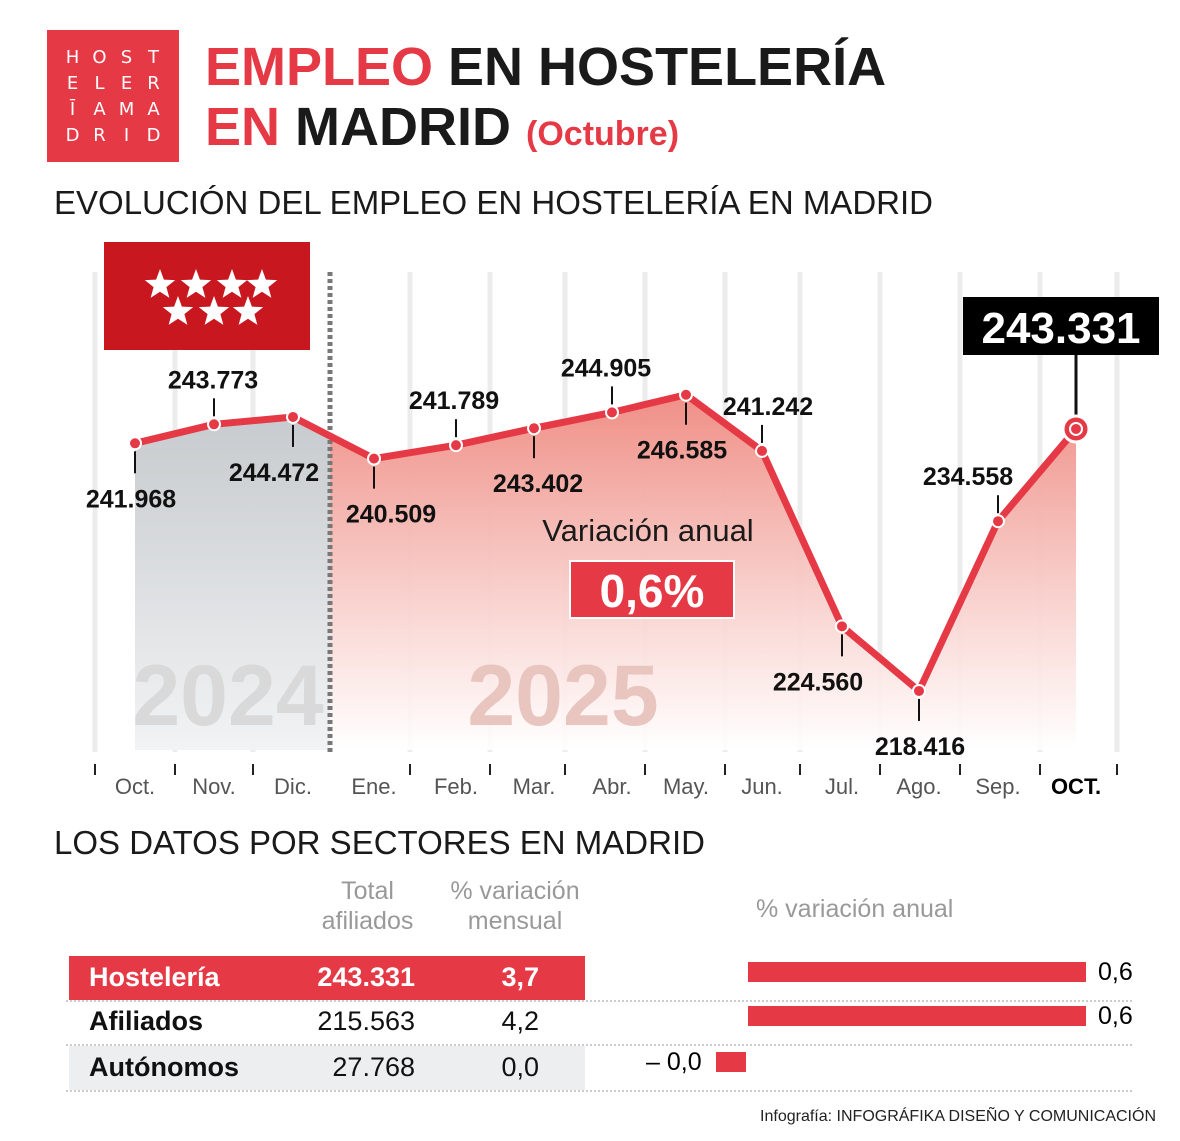 The width and height of the screenshot is (1180, 1141). What do you see at coordinates (214, 786) in the screenshot?
I see `x-tick-label: Nov.` at bounding box center [214, 786].